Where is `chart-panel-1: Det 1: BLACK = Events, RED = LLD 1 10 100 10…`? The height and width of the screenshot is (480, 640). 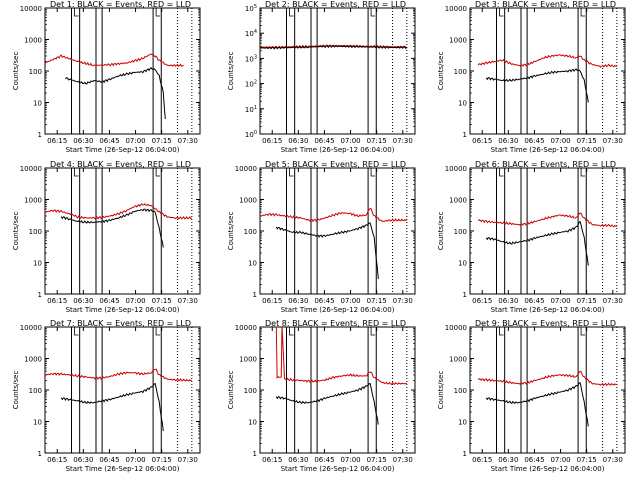 chart-panel-1: Det 1: BLACK = Events, RED = LLD 1 10 100 10… is located at coordinates (106, 77).